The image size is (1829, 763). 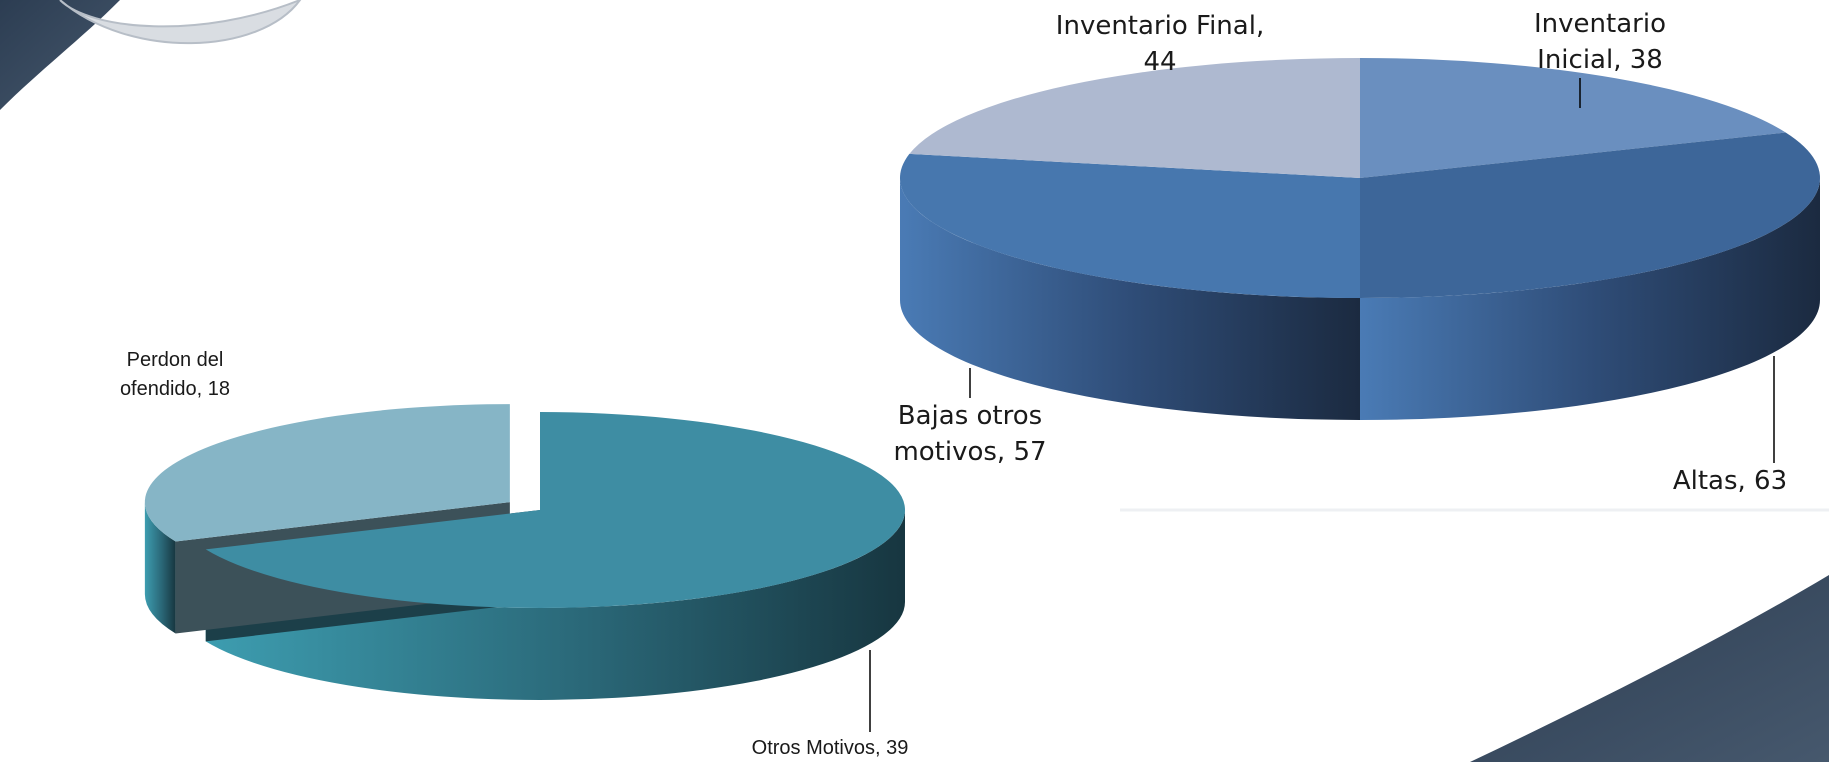 I want to click on slice-label-otros-motivos: Otros Motivos, 39, so click(x=830, y=748).